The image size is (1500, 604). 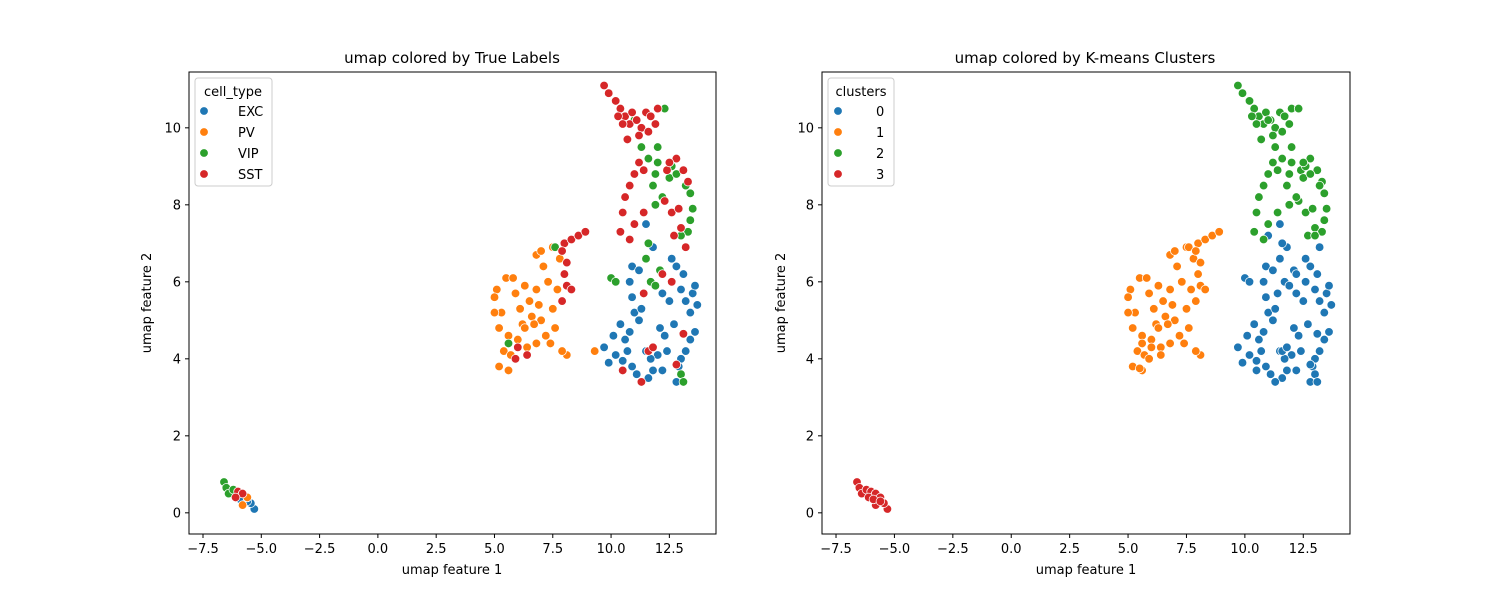 What do you see at coordinates (261, 549) in the screenshot?
I see `x-tick-label: −5.0` at bounding box center [261, 549].